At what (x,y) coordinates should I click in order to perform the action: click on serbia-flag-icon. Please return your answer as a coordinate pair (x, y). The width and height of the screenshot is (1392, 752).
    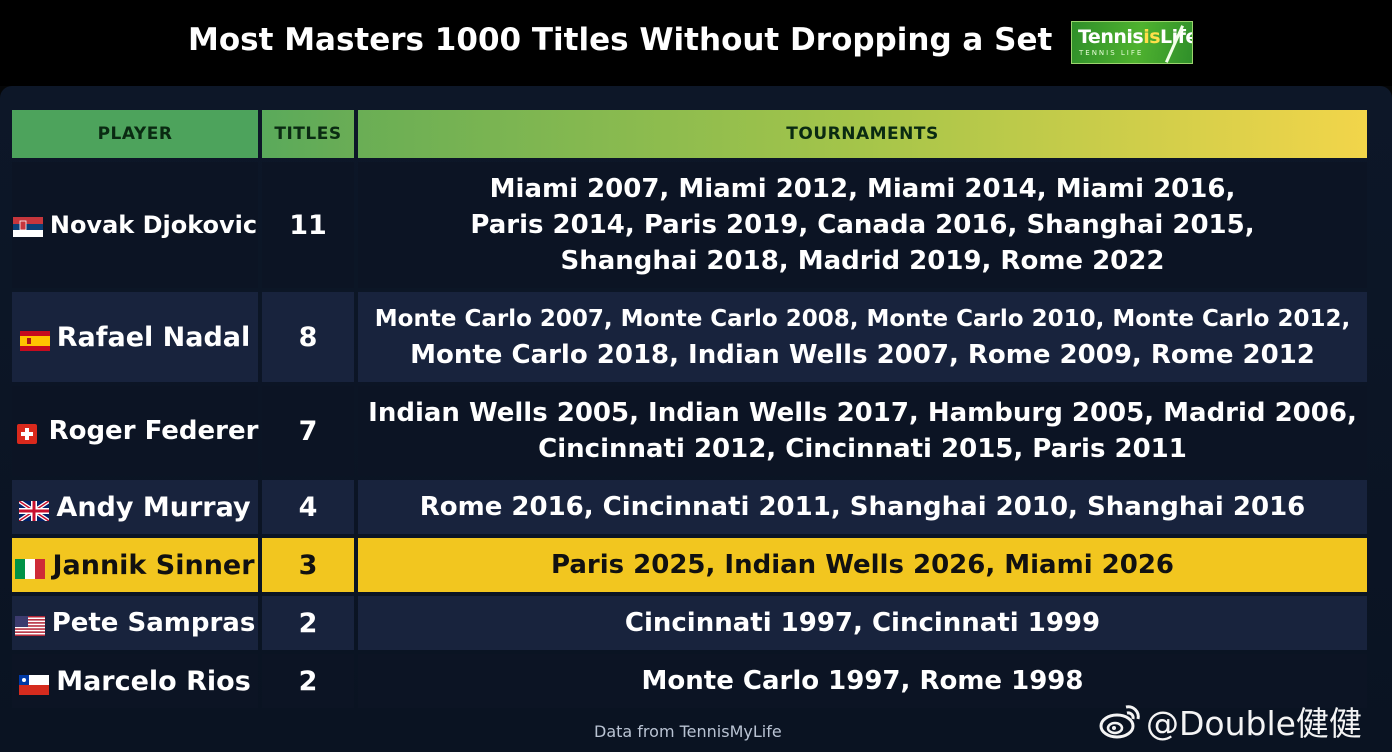
    Looking at the image, I should click on (27, 226).